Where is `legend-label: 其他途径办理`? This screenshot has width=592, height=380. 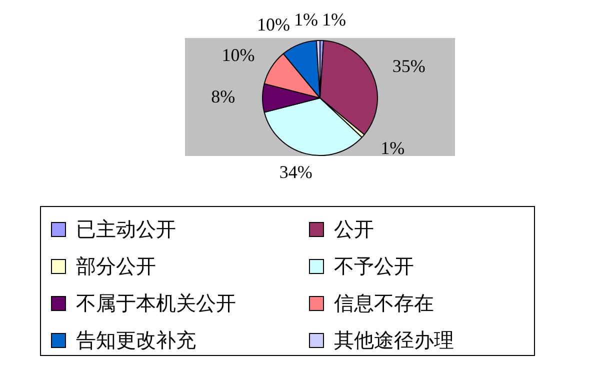 legend-label: 其他途径办理 is located at coordinates (394, 340).